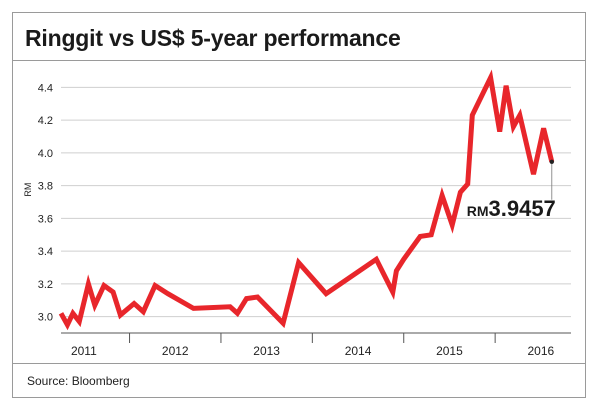 This screenshot has width=600, height=413. What do you see at coordinates (552, 161) in the screenshot?
I see `end-point-marker` at bounding box center [552, 161].